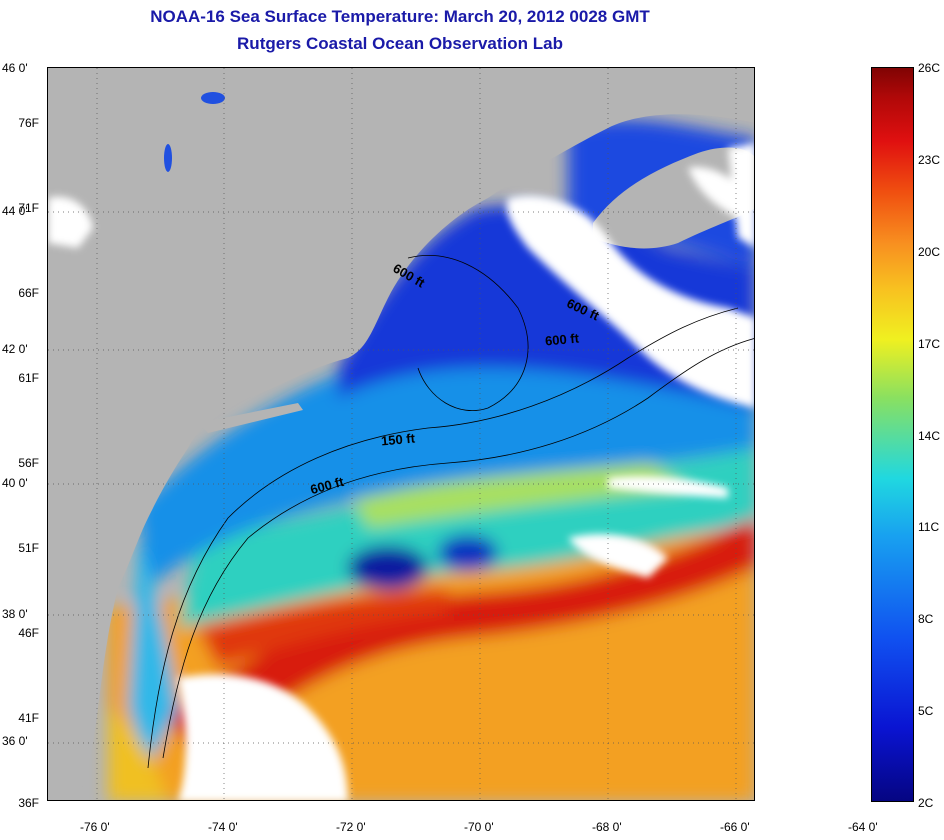 Image resolution: width=944 pixels, height=840 pixels. I want to click on latitude-label: 36 0', so click(15, 741).